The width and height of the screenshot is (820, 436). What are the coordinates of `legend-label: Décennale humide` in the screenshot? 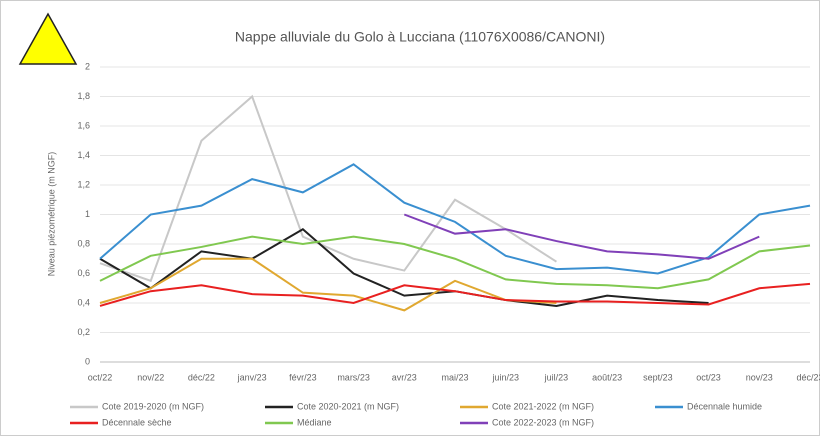 It's located at (724, 406).